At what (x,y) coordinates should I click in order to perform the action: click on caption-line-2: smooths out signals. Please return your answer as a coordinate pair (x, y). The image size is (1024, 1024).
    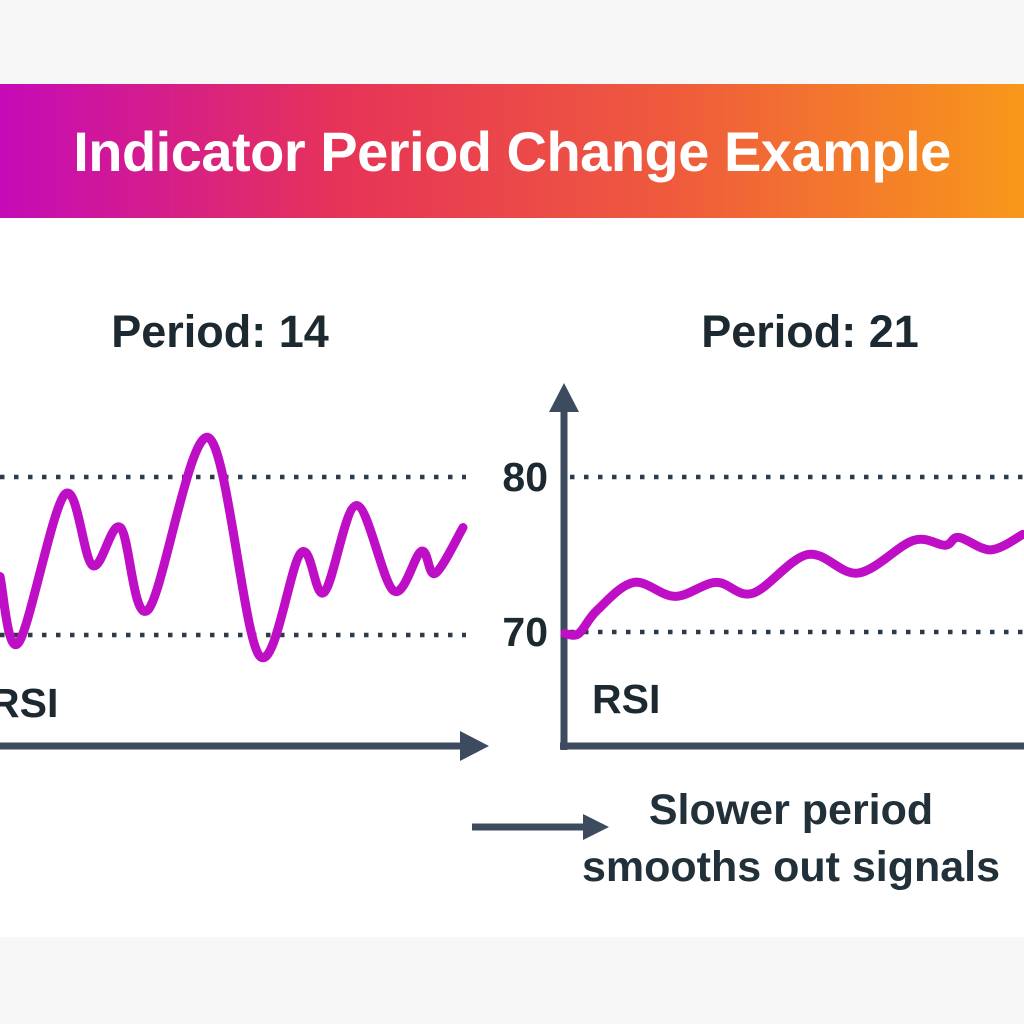
    Looking at the image, I should click on (791, 867).